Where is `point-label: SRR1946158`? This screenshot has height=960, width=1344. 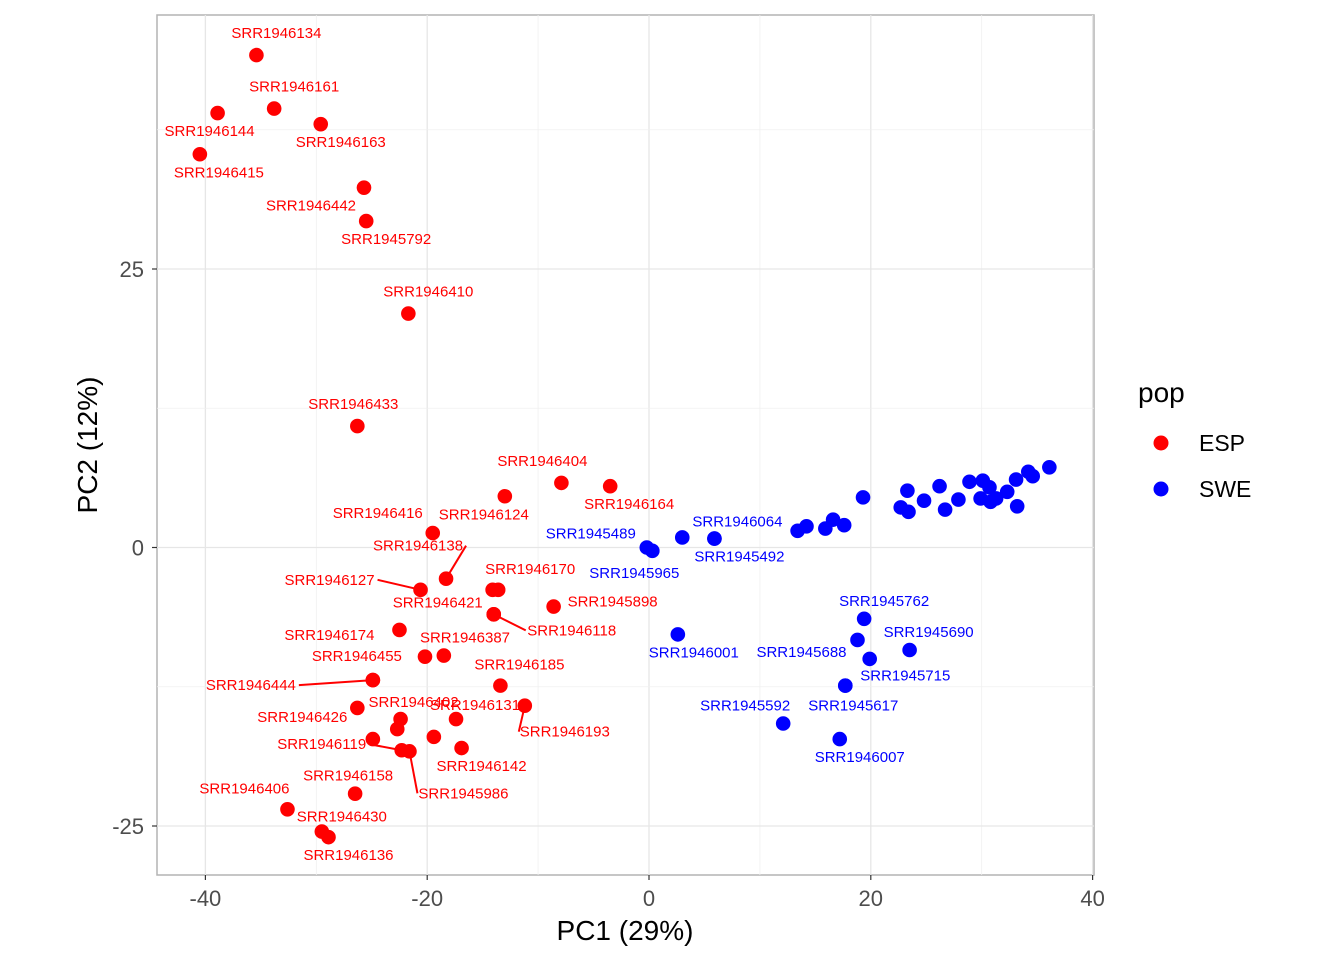
point-label: SRR1946158 is located at coordinates (348, 776).